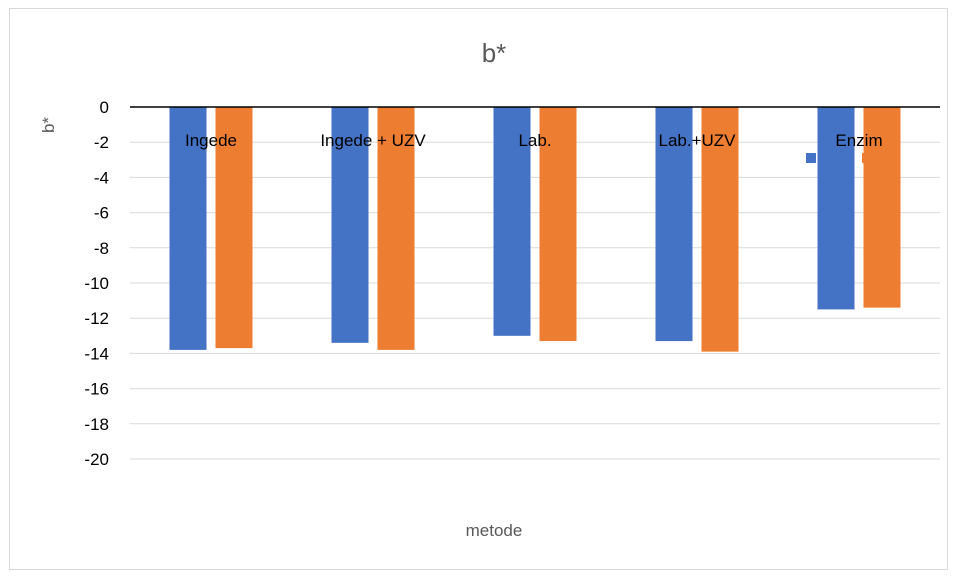 The image size is (959, 578). Describe the element at coordinates (104, 107) in the screenshot. I see `y-tick-label: 0` at that location.